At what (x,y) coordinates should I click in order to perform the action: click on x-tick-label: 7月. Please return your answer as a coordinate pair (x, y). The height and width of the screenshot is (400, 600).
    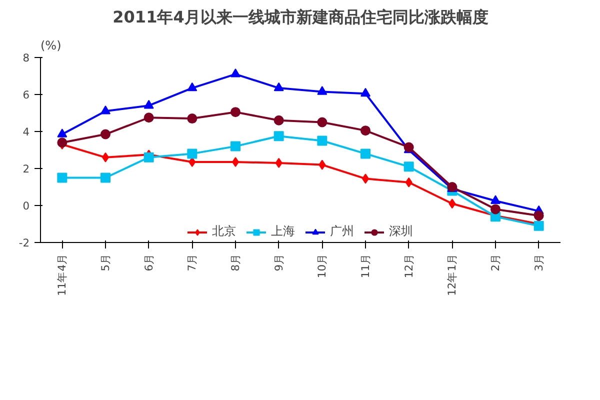
    Looking at the image, I should click on (192, 263).